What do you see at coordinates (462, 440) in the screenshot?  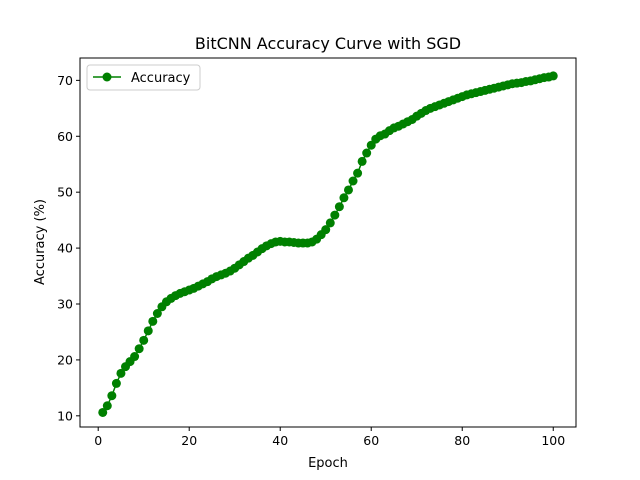 I see `x-tick-label: 80` at bounding box center [462, 440].